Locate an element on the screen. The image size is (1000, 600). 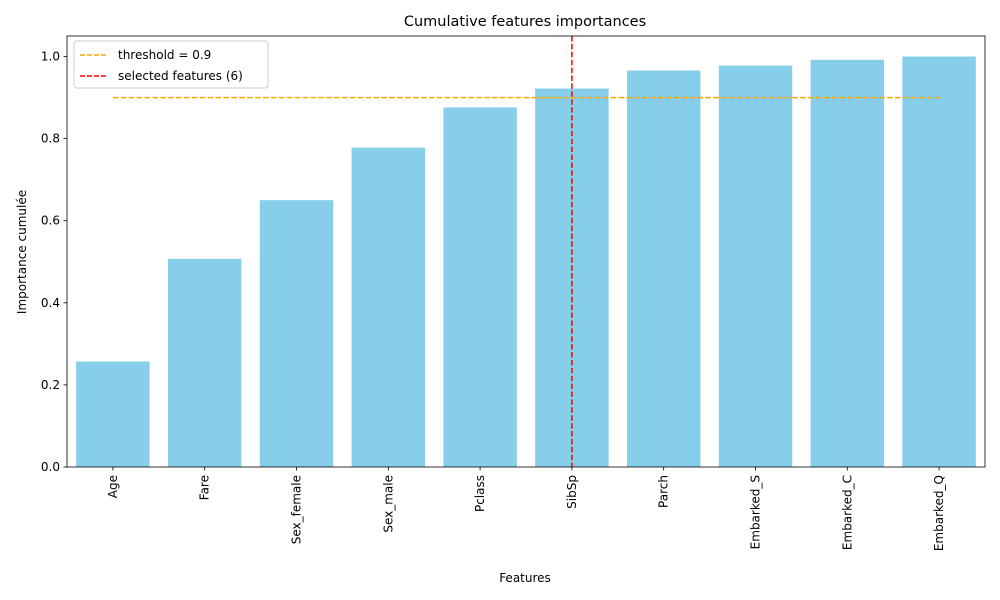
y-axis-title: Importance cumulée is located at coordinates (22, 252).